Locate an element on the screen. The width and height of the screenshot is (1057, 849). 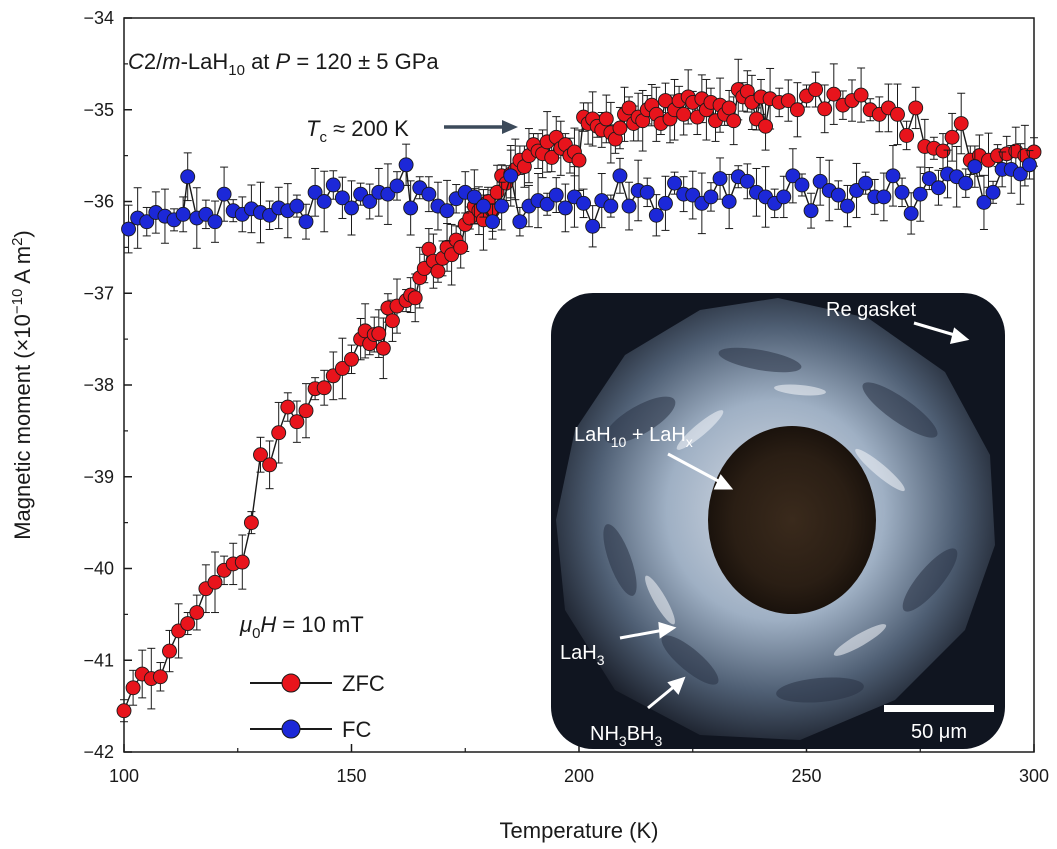
inset-label-re-gasket: Re gasket is located at coordinates (871, 310).